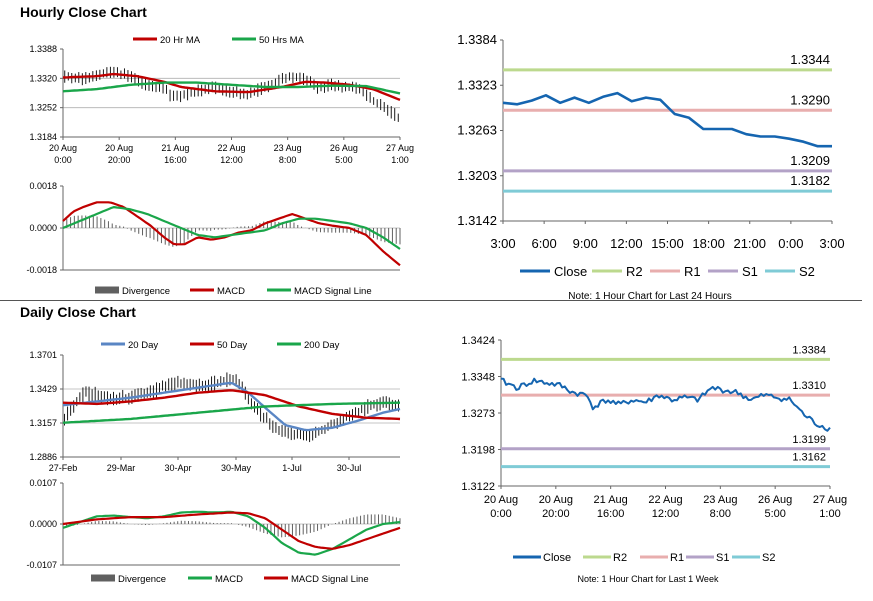 The width and height of the screenshot is (873, 601). Describe the element at coordinates (768, 558) in the screenshot. I see `closewk-legend-label: S2` at that location.